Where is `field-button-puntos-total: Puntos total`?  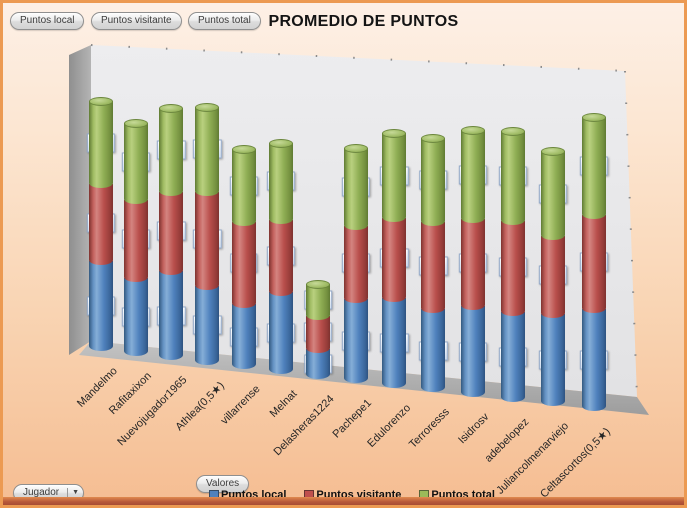
field-button-puntos-total: Puntos total is located at coordinates (224, 21).